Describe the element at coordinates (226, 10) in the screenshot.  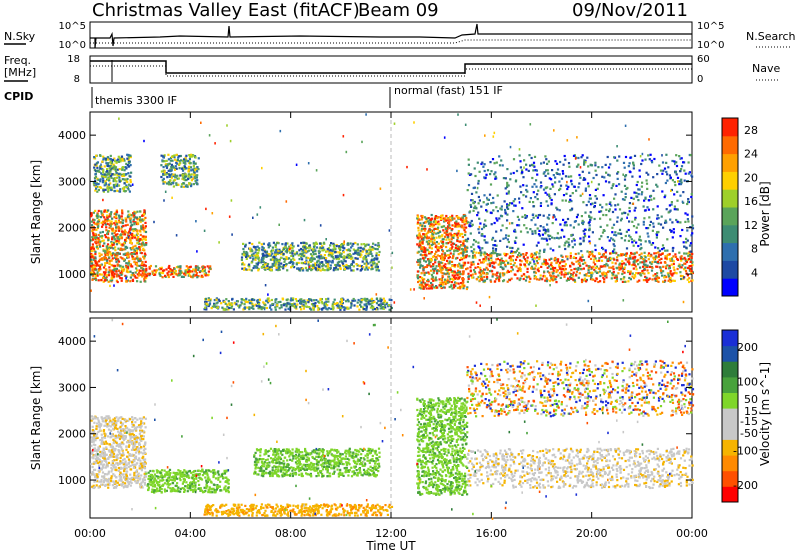
I see `station-title: Christmas Valley East (fitACF)` at that location.